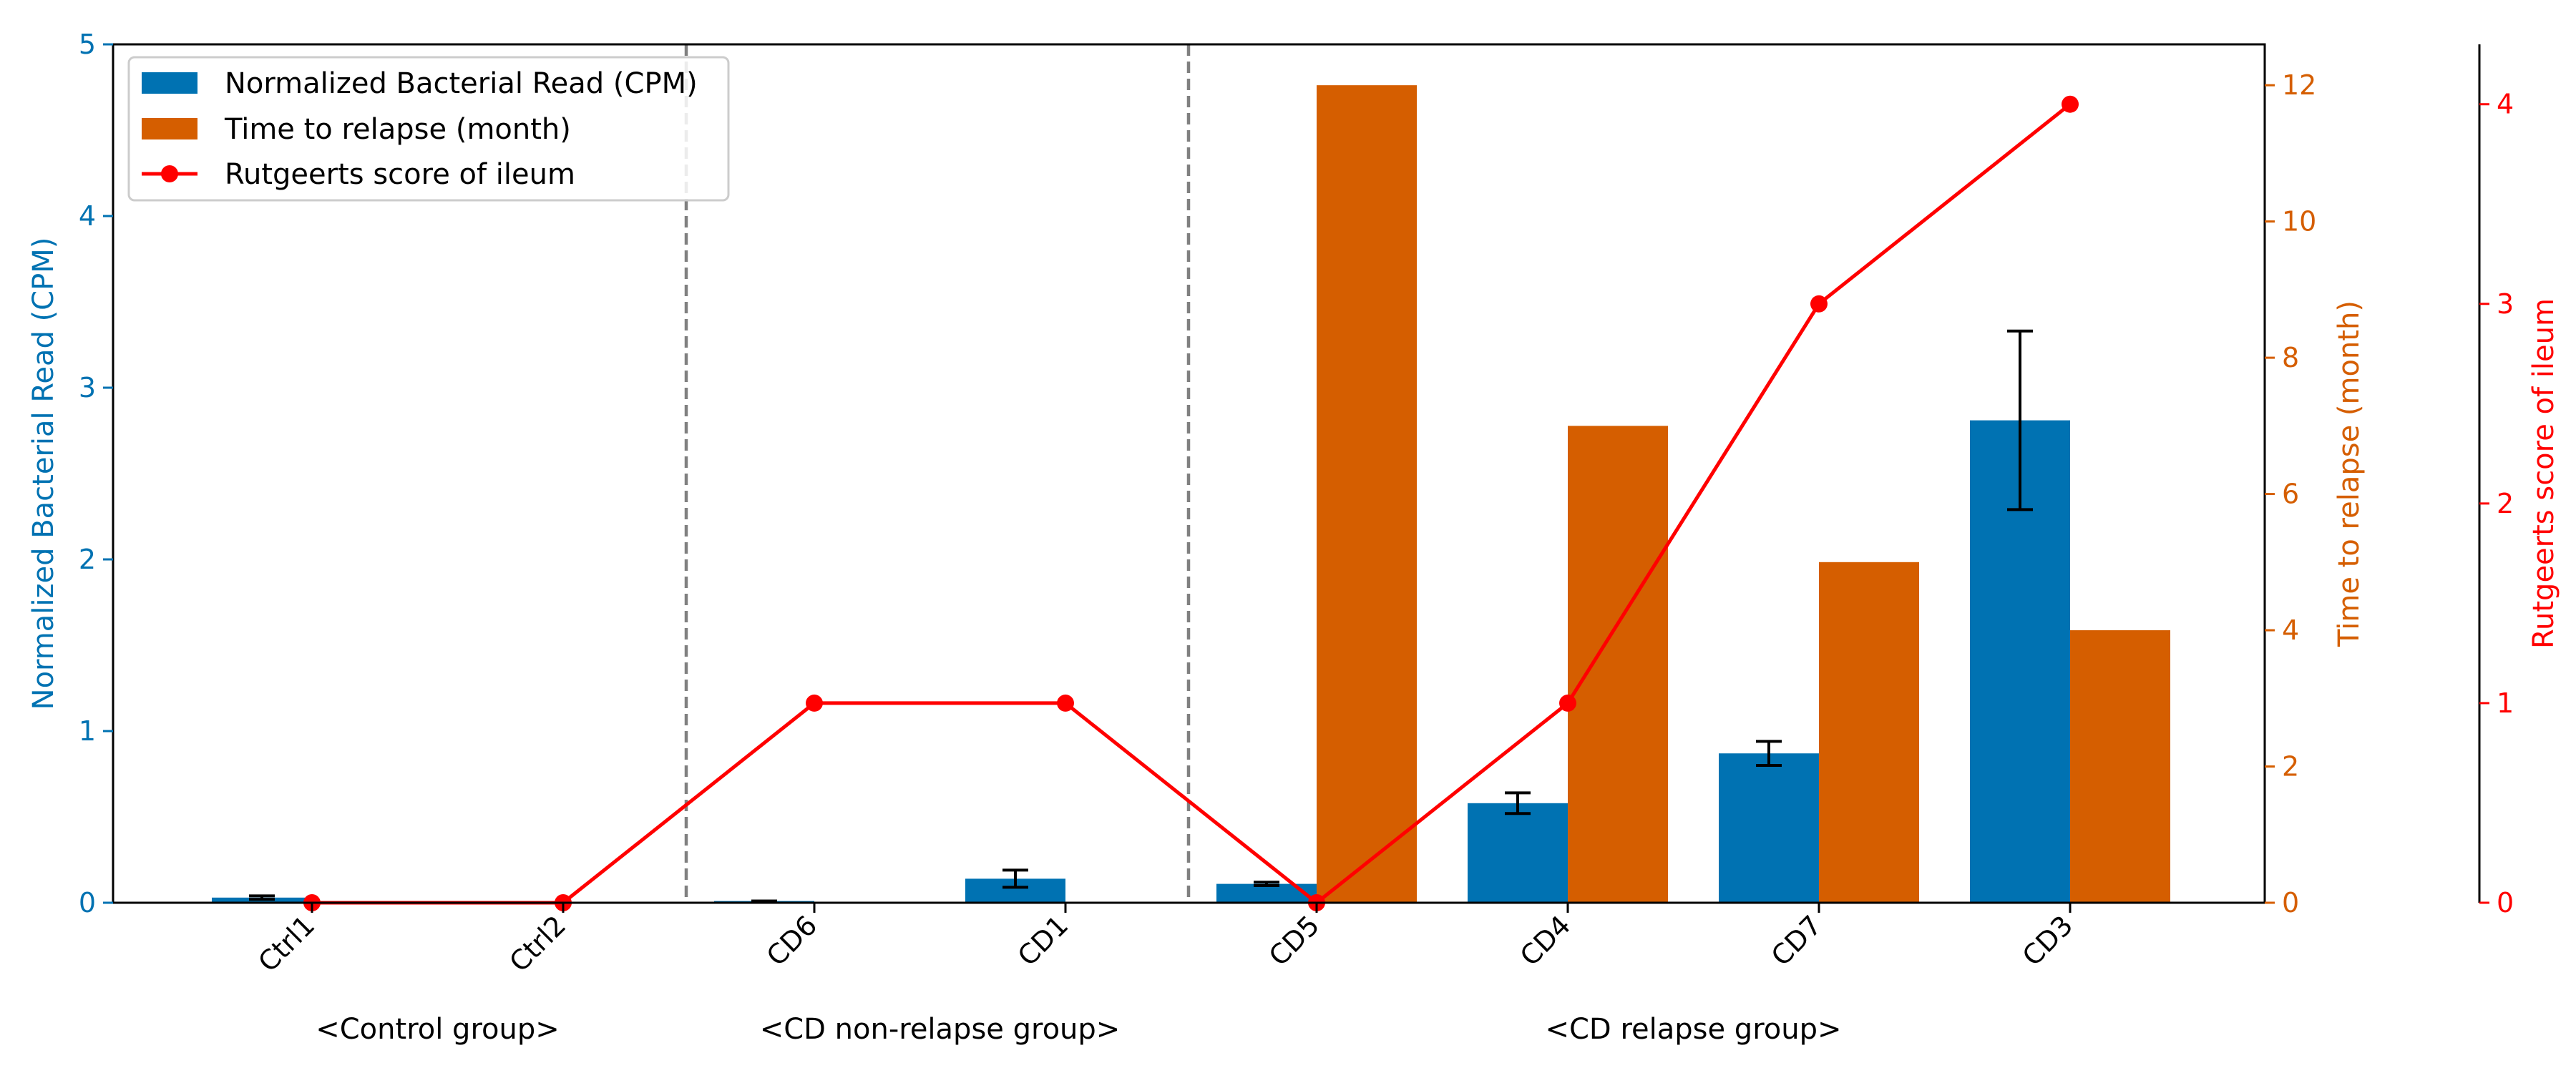 The height and width of the screenshot is (1073, 2576). Describe the element at coordinates (400, 174) in the screenshot. I see `legend-label-rutgeerts: Rutgeerts score of ileum` at that location.